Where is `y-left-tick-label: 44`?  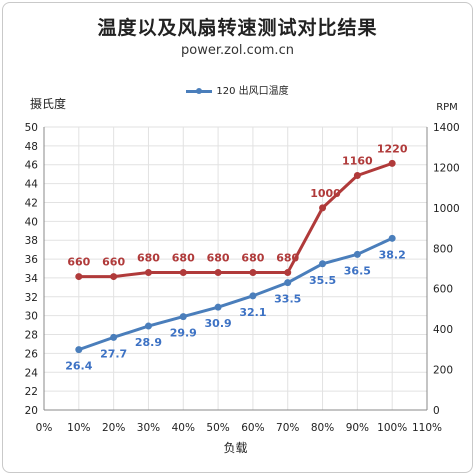
y-left-tick-label: 44 is located at coordinates (32, 185).